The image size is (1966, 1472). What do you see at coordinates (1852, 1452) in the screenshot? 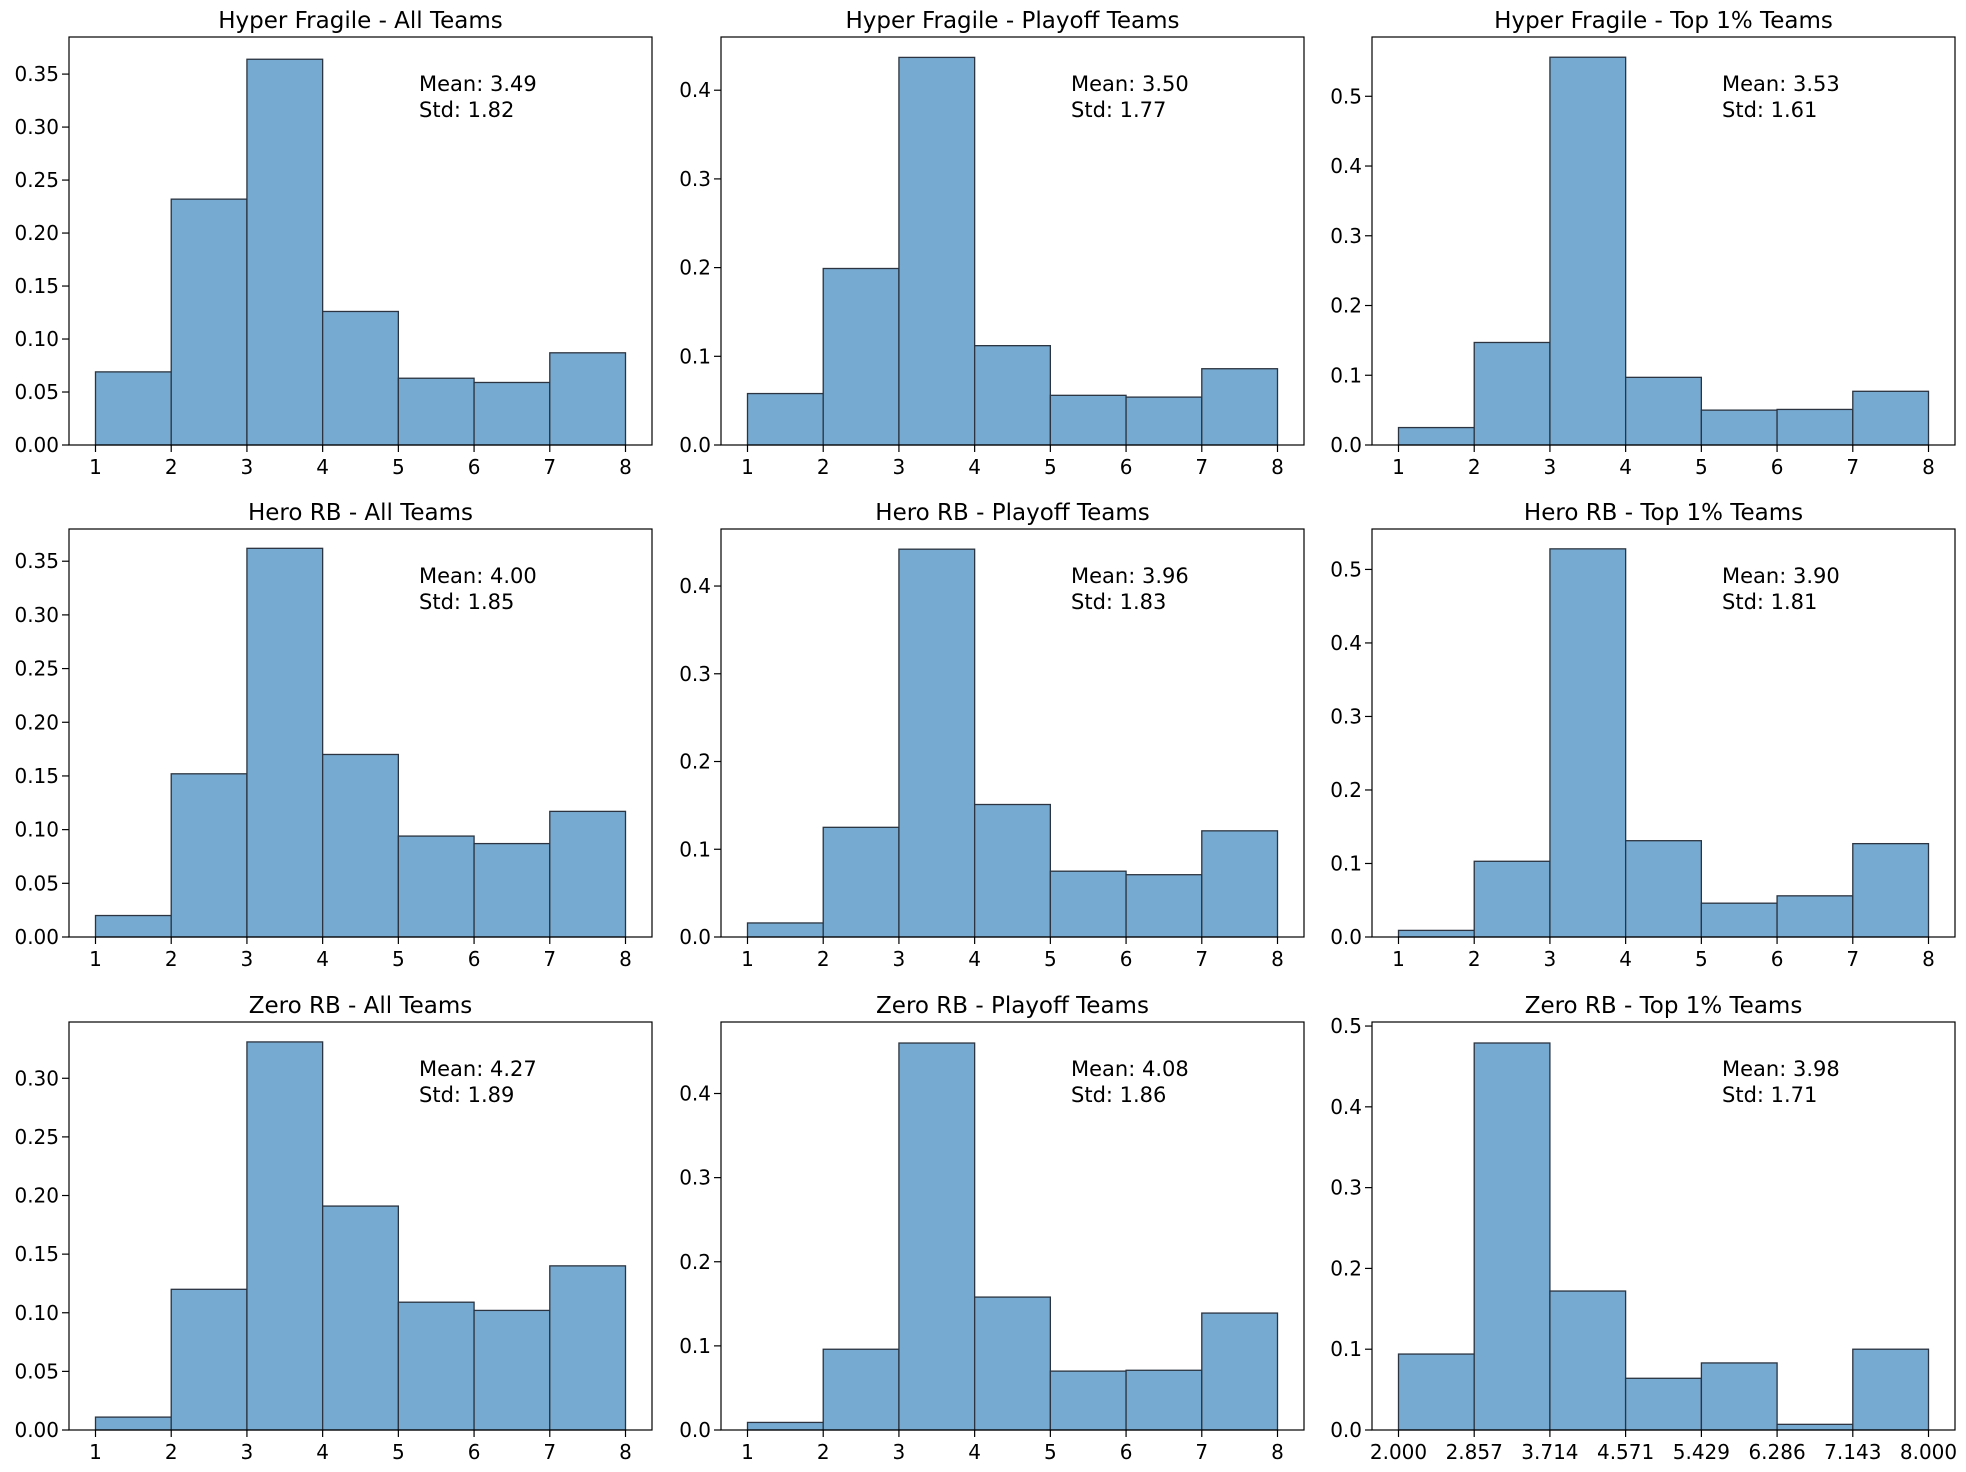
I see `x-tick-label: 7.143` at bounding box center [1852, 1452].